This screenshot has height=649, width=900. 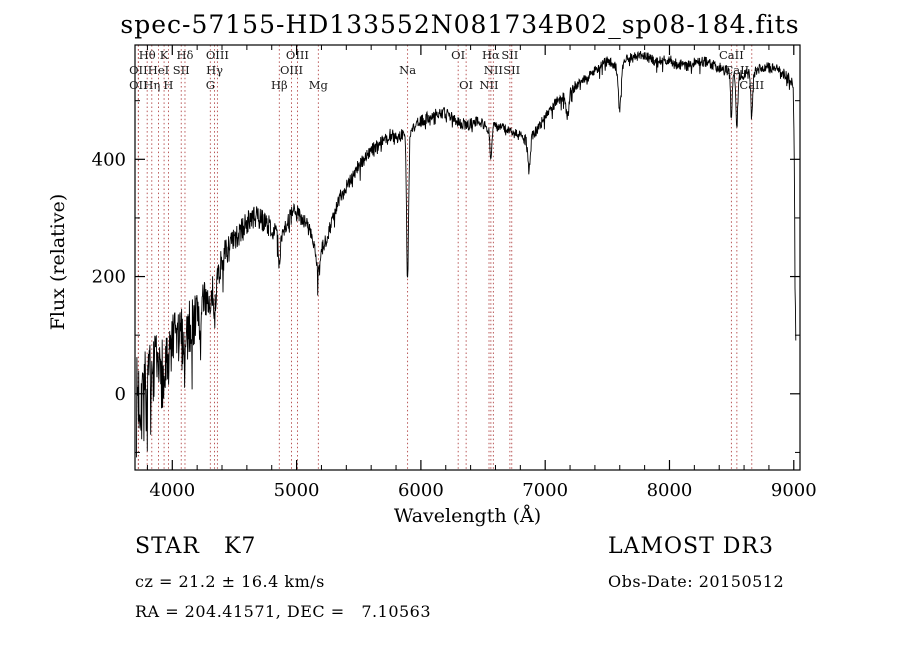 I want to click on svg-text: G, so click(x=210, y=85).